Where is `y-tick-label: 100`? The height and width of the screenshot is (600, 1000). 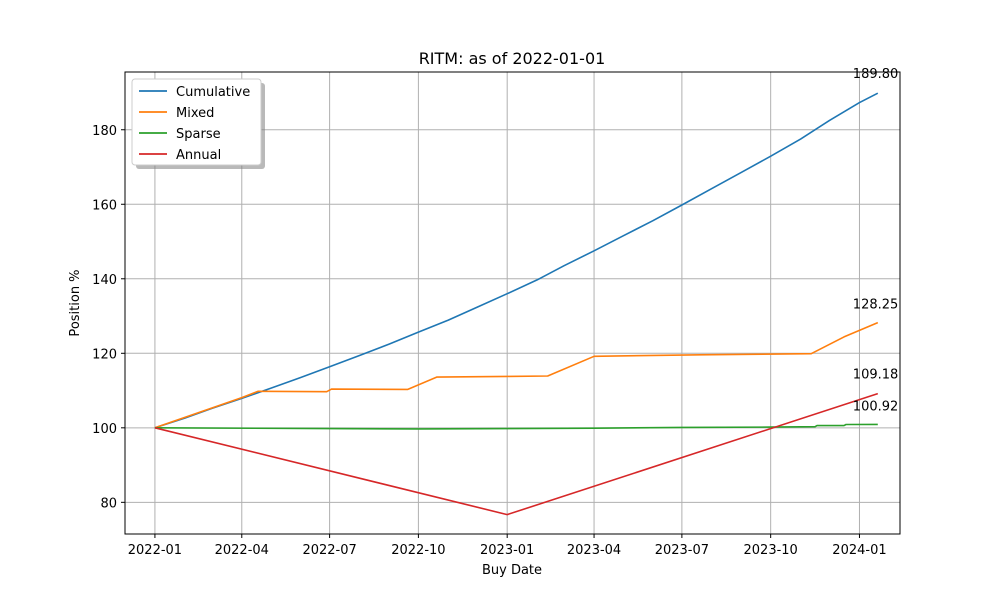 y-tick-label: 100 is located at coordinates (104, 429).